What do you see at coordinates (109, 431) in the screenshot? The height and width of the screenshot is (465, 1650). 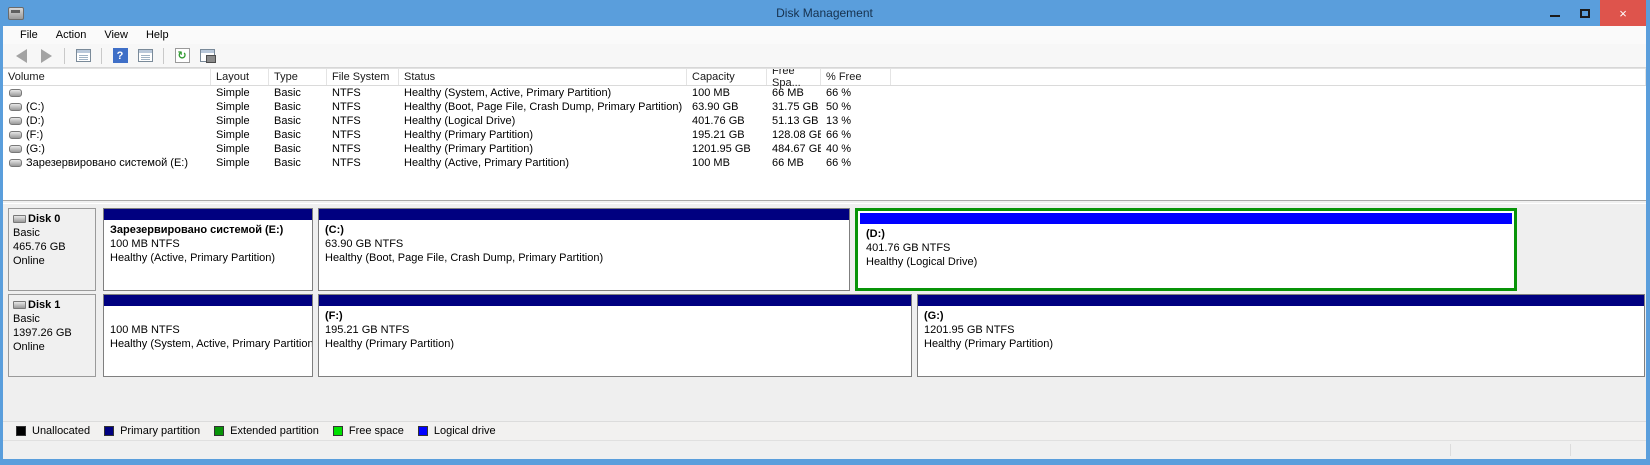 I see `primary-partition-swatch` at bounding box center [109, 431].